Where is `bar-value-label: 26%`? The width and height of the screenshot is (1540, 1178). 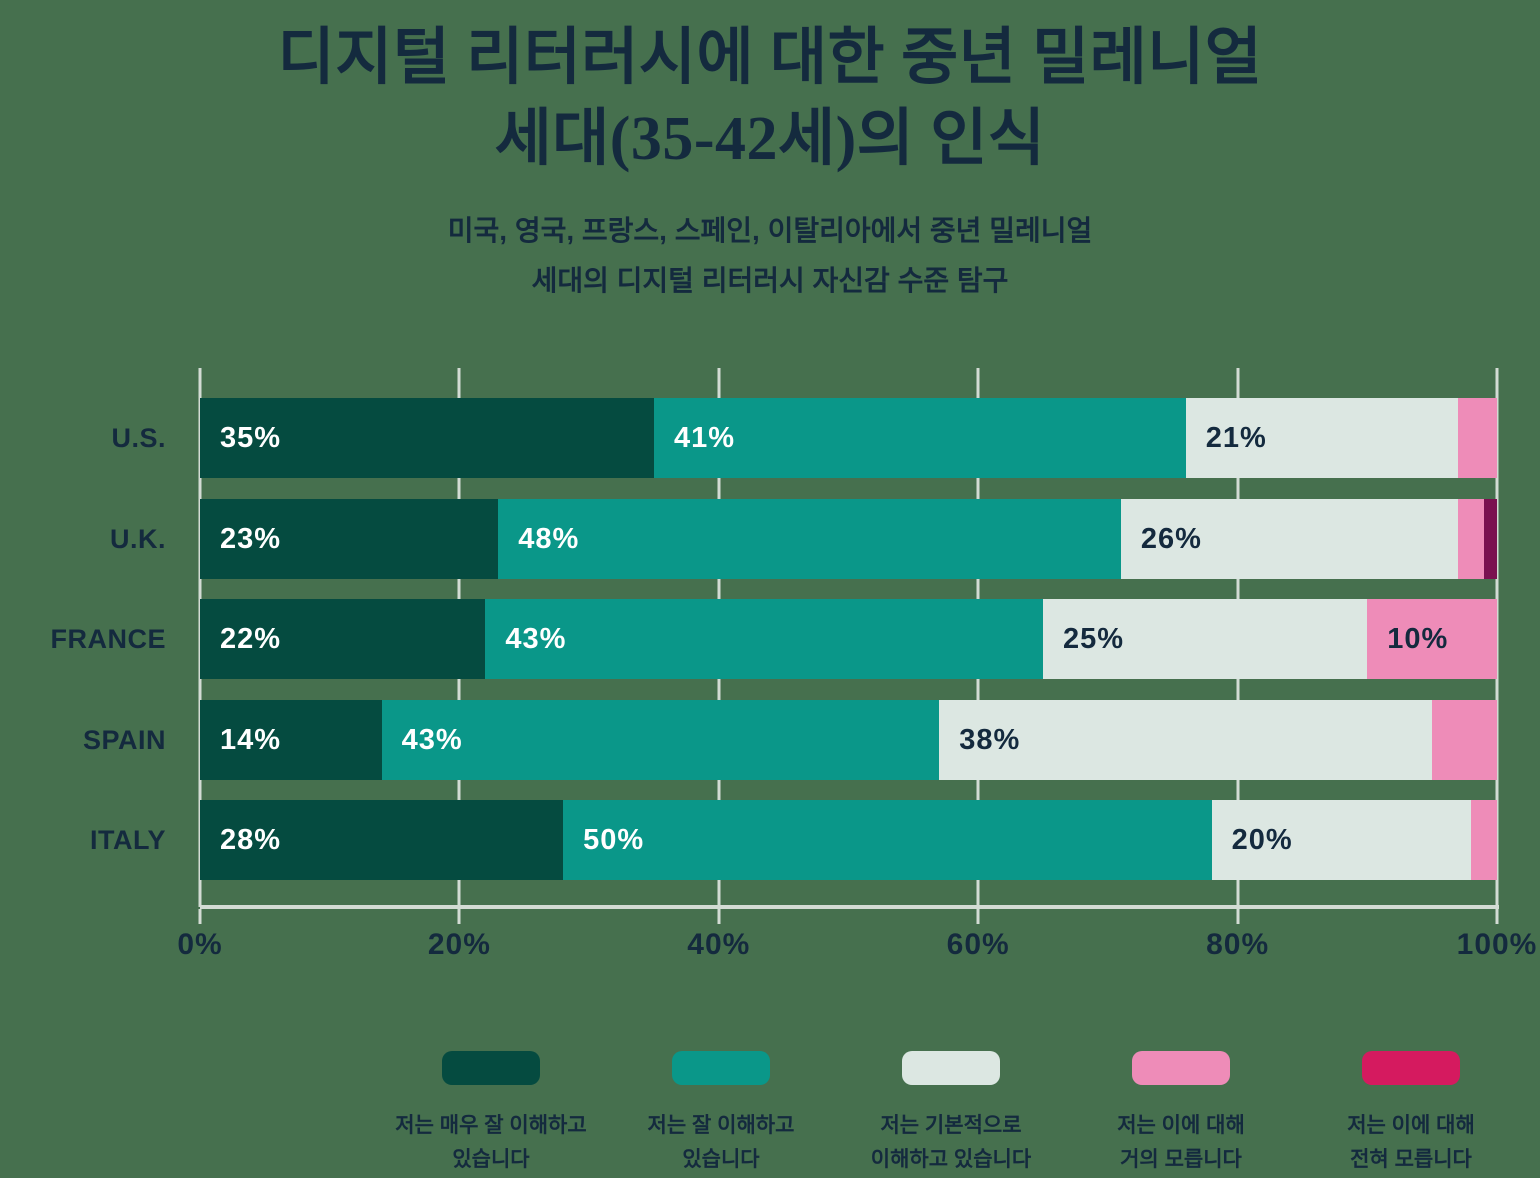 bar-value-label: 26% is located at coordinates (1171, 538).